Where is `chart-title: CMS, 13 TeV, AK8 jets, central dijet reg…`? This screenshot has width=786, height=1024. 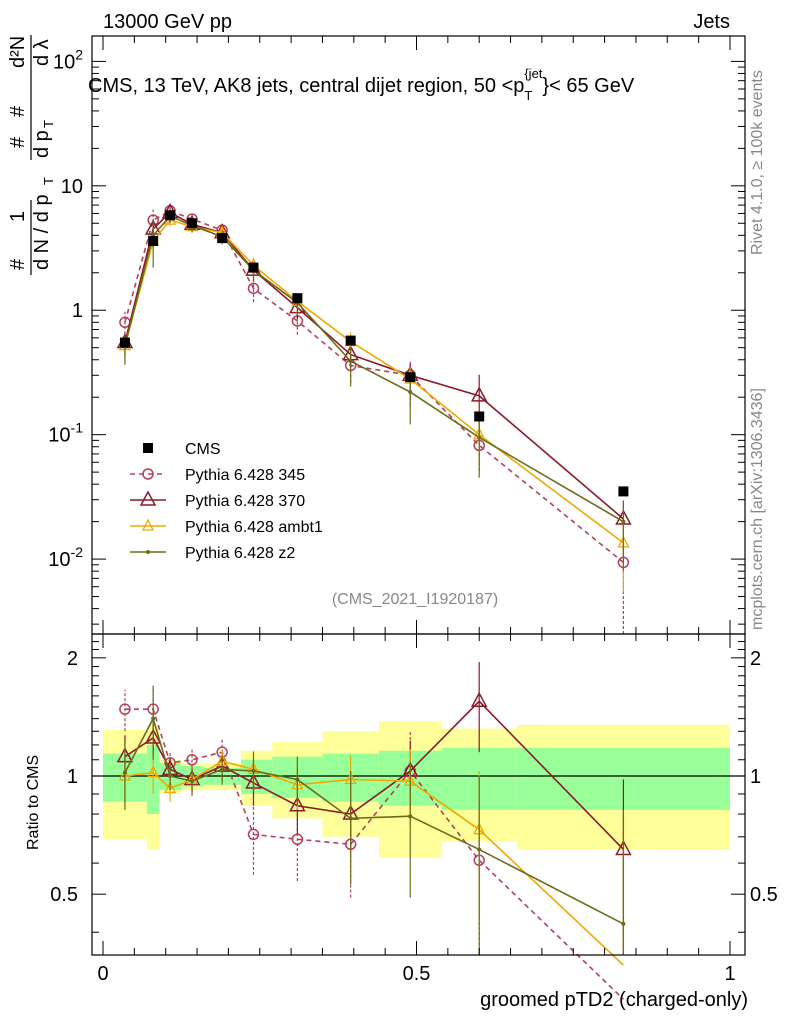
chart-title: CMS, 13 TeV, AK8 jets, central dijet reg… is located at coordinates (361, 84).